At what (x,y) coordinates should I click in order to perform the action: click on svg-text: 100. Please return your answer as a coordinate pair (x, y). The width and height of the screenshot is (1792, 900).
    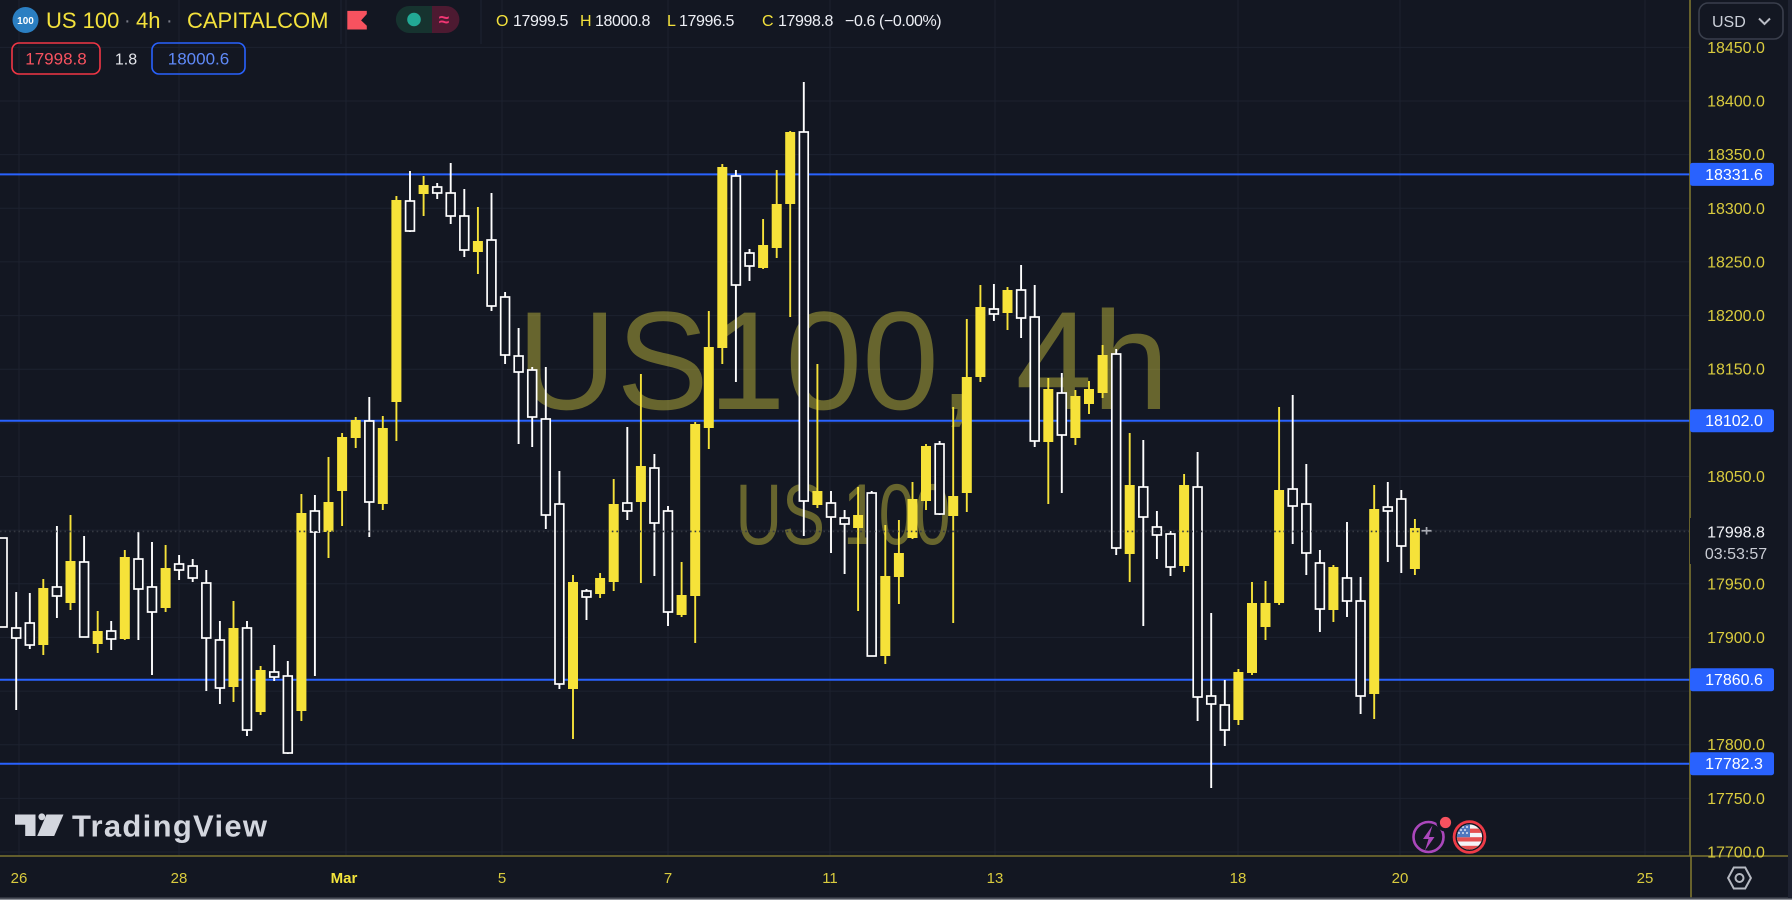
    Looking at the image, I should click on (25, 21).